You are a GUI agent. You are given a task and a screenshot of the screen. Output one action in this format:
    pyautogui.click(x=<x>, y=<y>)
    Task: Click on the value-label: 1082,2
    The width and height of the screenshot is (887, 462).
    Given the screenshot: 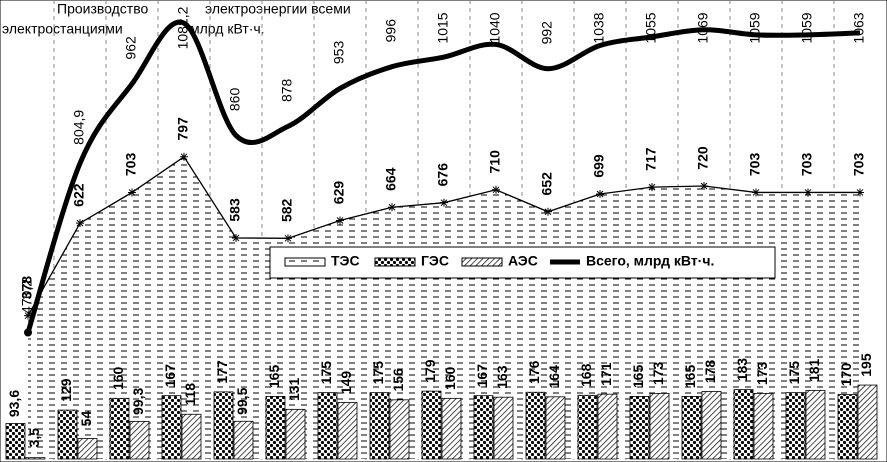 What is the action you would take?
    pyautogui.click(x=183, y=27)
    